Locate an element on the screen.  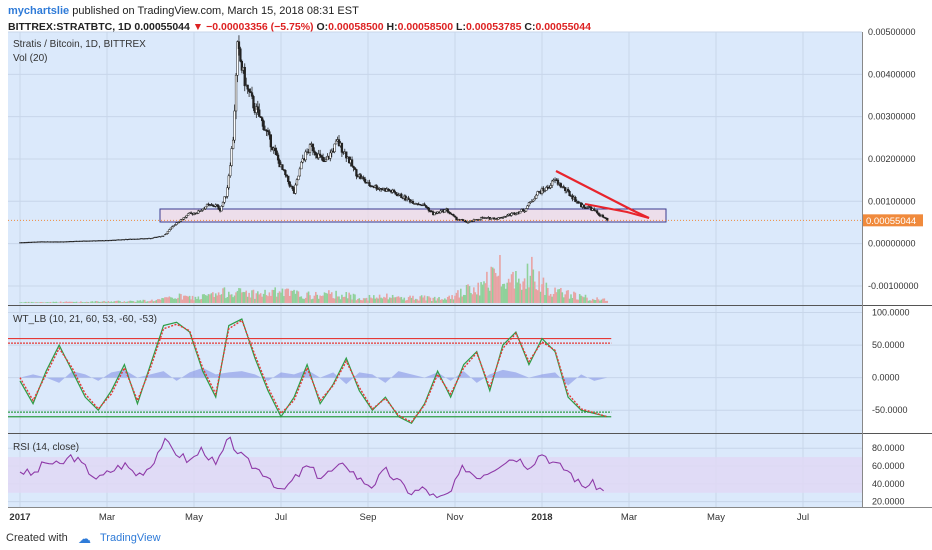
tradingview-brand-link: TradingView is located at coordinates (130, 538).